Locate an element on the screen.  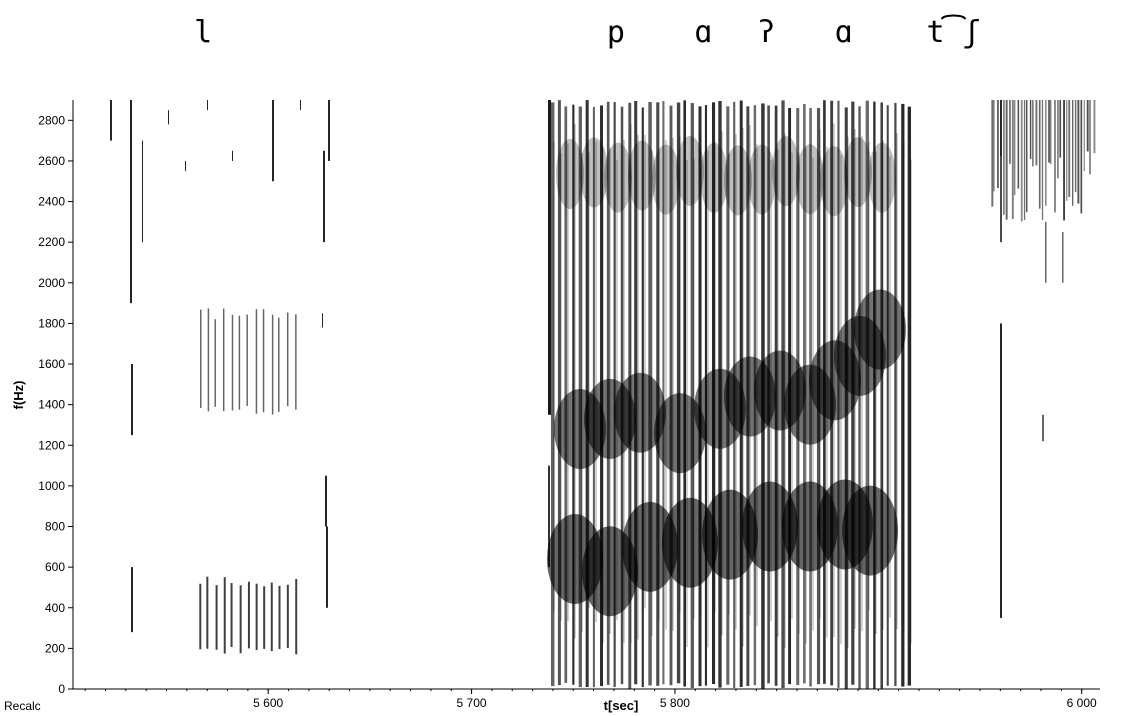
phonetic-label: ɑ is located at coordinates (703, 32).